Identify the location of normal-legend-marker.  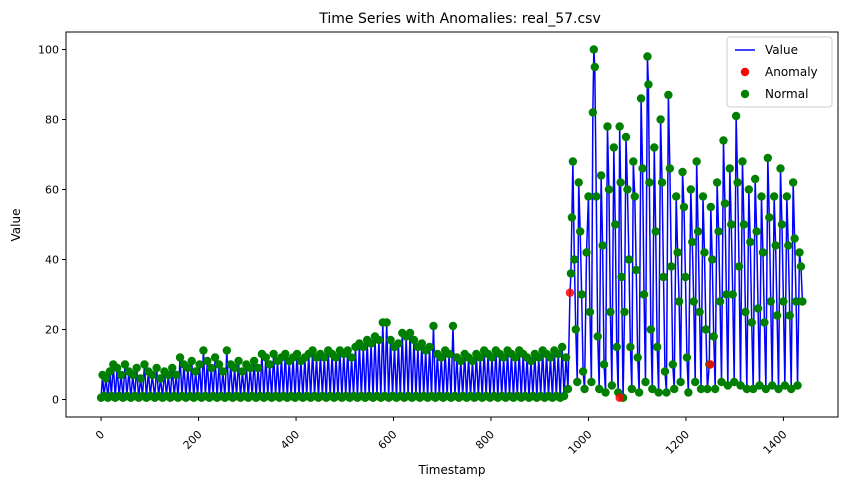
(745, 94).